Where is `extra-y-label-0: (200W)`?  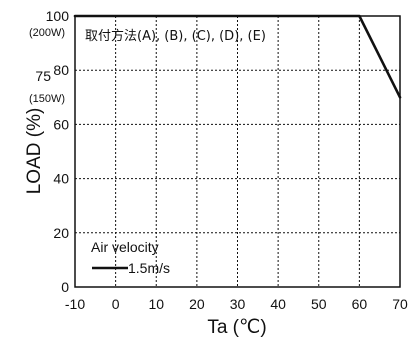 extra-y-label-0: (200W) is located at coordinates (47, 33).